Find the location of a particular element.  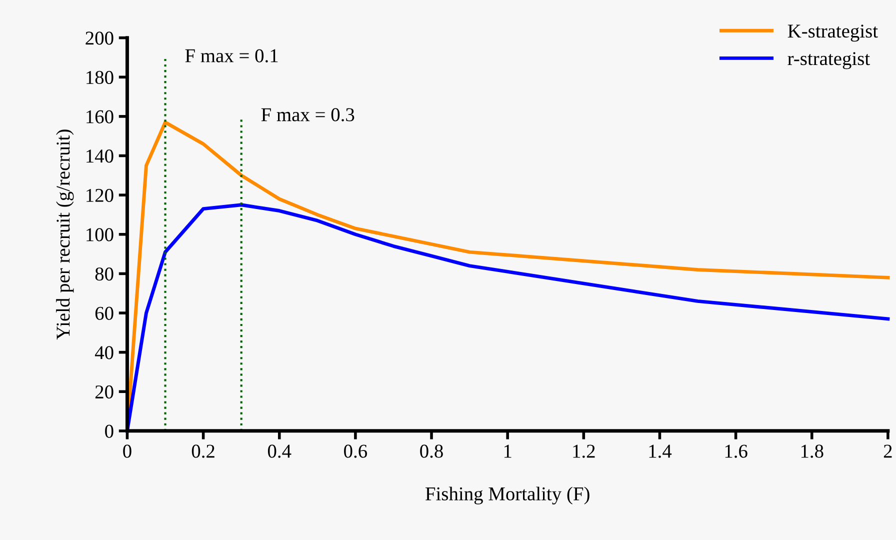

y-tick-label: 20 is located at coordinates (104, 392).